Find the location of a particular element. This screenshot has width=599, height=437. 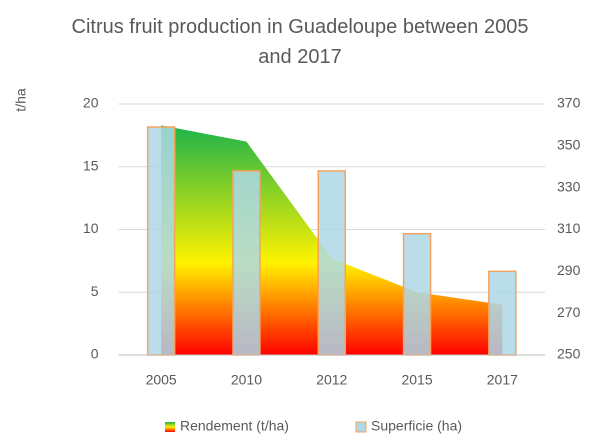

y-tick-label: 20 is located at coordinates (91, 103).